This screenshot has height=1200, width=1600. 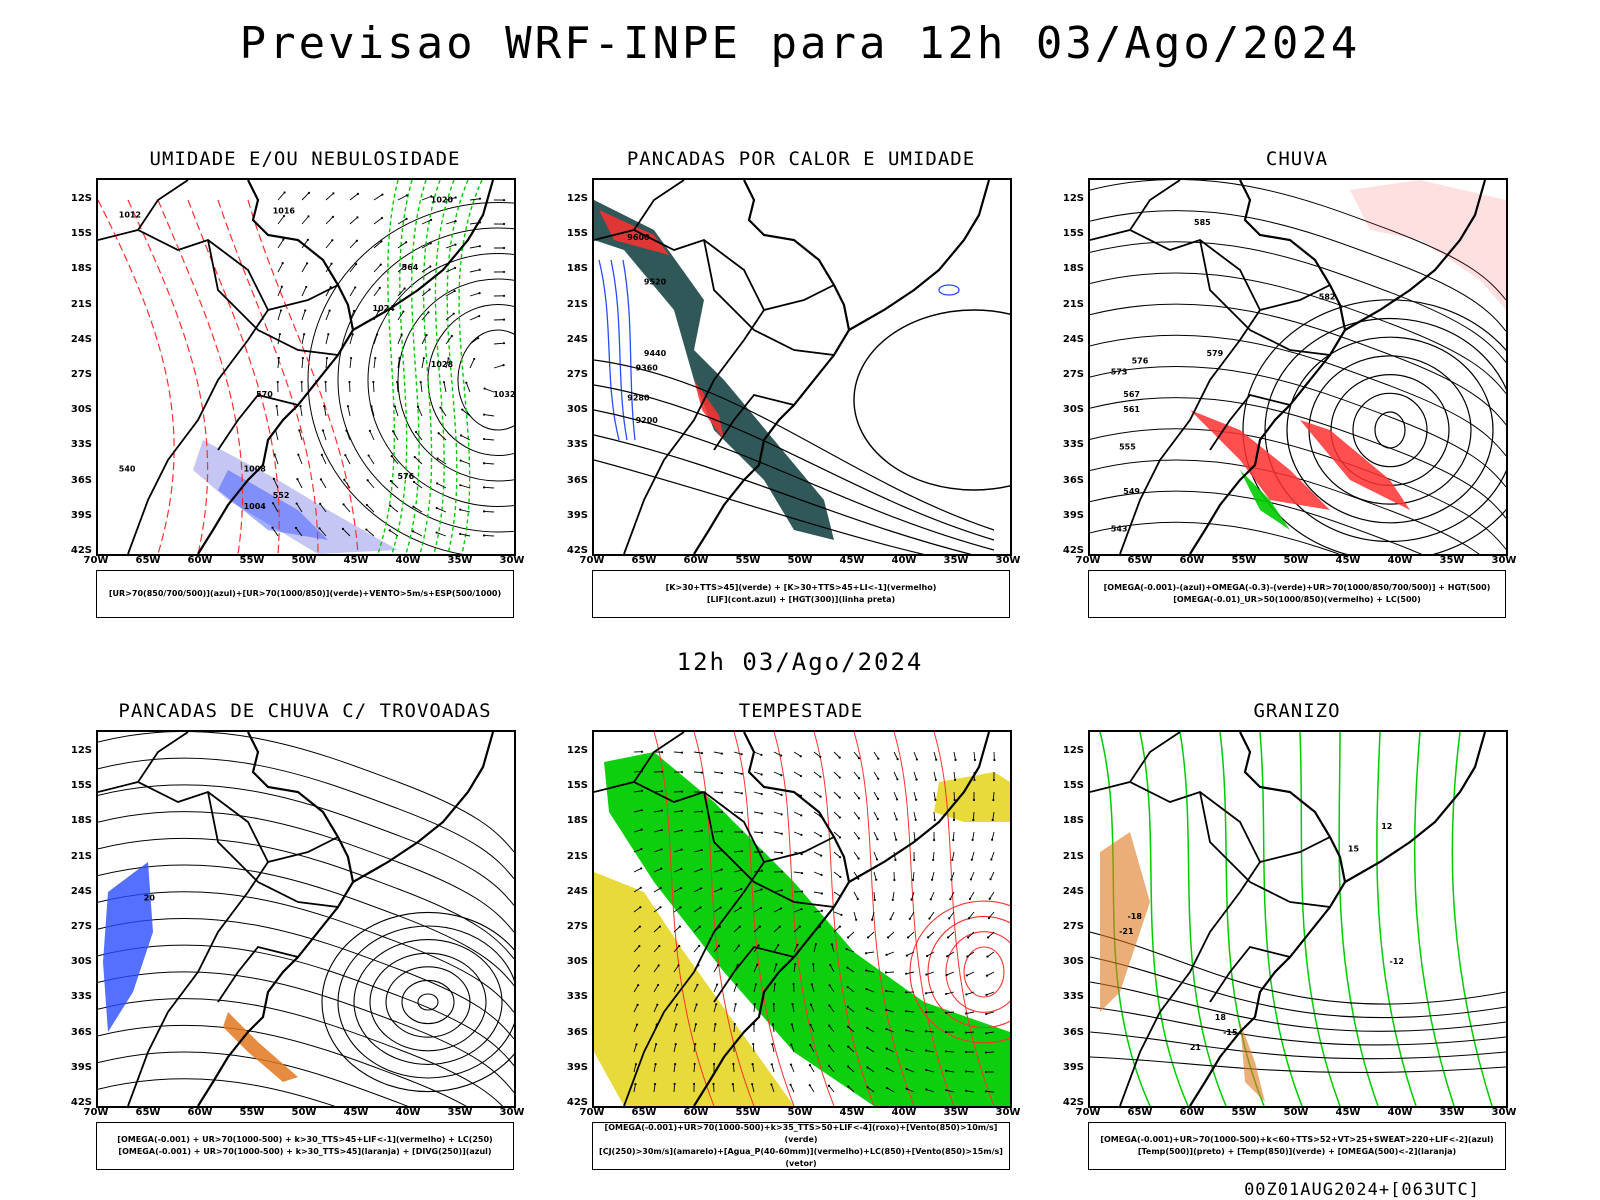 What do you see at coordinates (1202, 222) in the screenshot?
I see `contour-label: 585` at bounding box center [1202, 222].